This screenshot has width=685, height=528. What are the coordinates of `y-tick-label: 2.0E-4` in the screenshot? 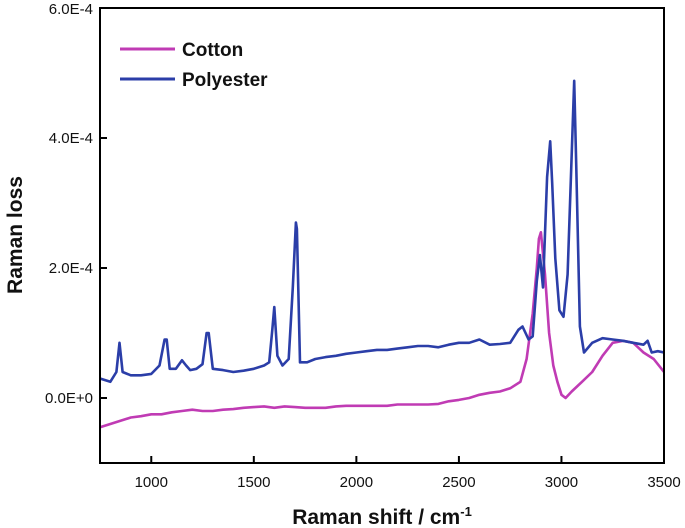 It's located at (71, 268).